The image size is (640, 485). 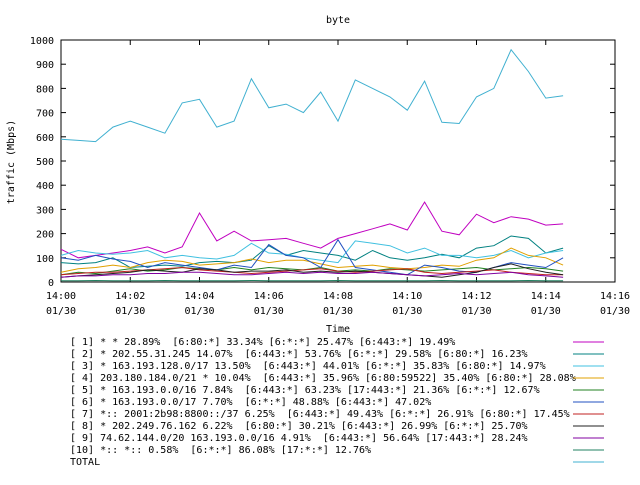 I want to click on chart-title: byte, so click(x=338, y=20).